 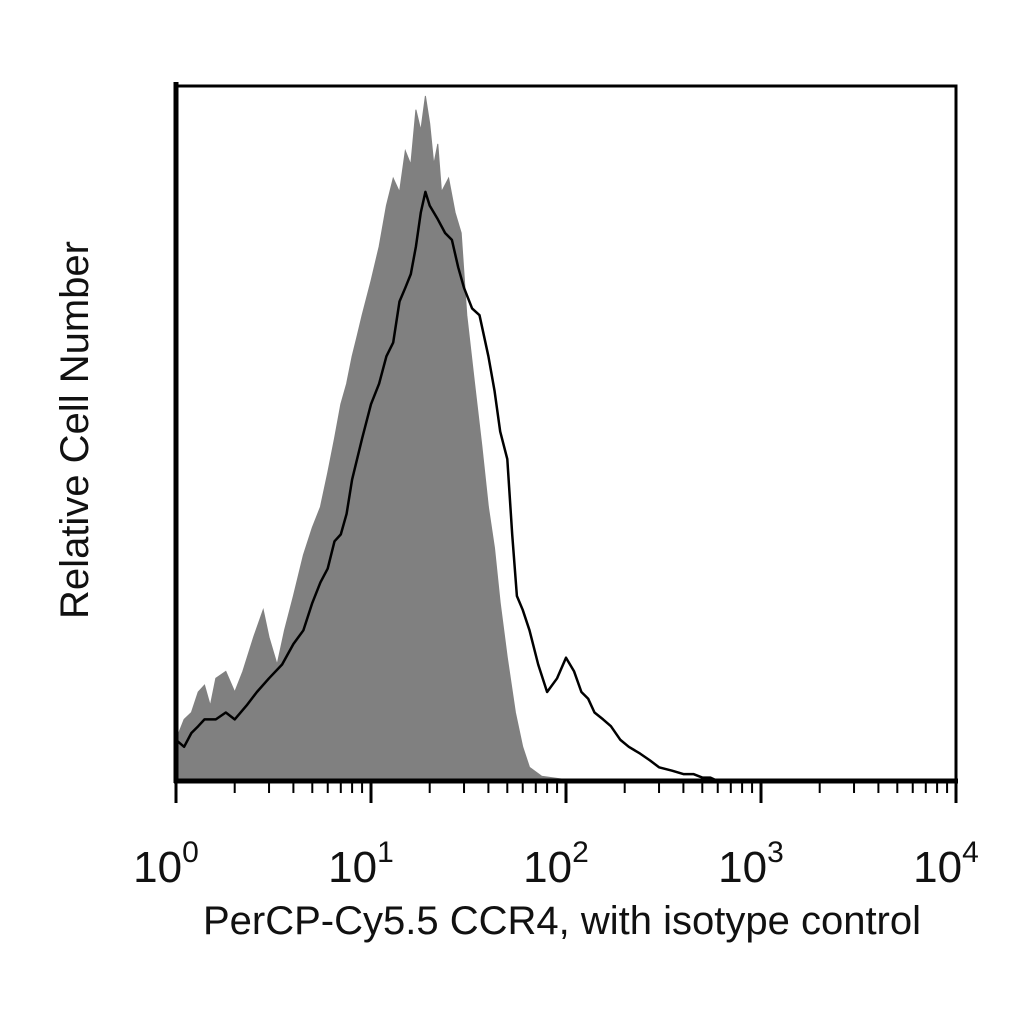 I want to click on x-tick-label: 10¹, so click(x=361, y=864).